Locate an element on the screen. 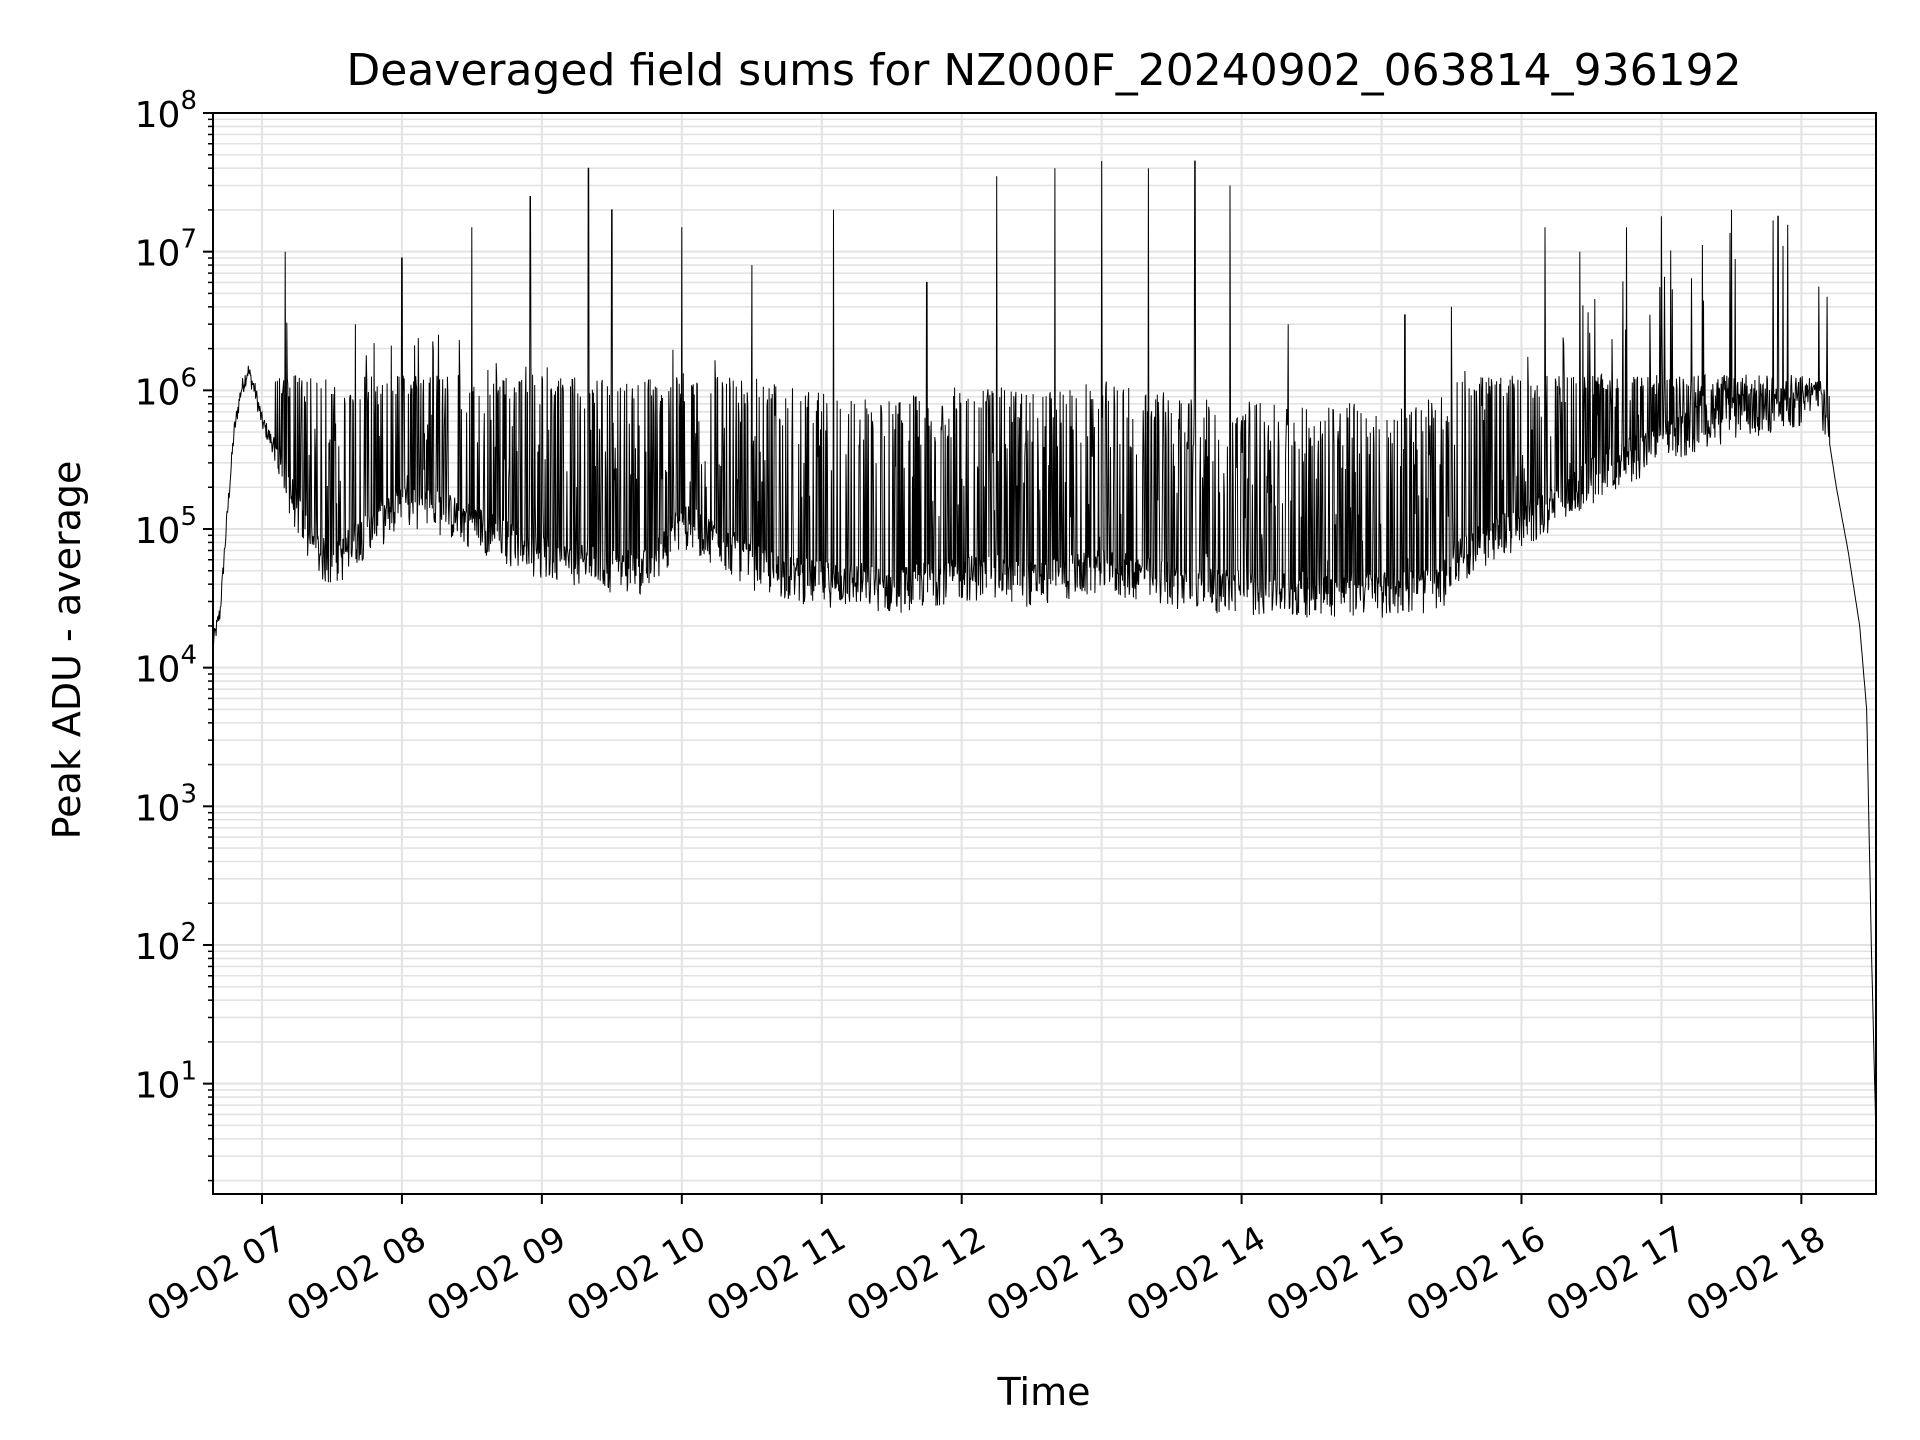 The width and height of the screenshot is (1920, 1440). y-tick-label: 10⁷ is located at coordinates (166, 250).